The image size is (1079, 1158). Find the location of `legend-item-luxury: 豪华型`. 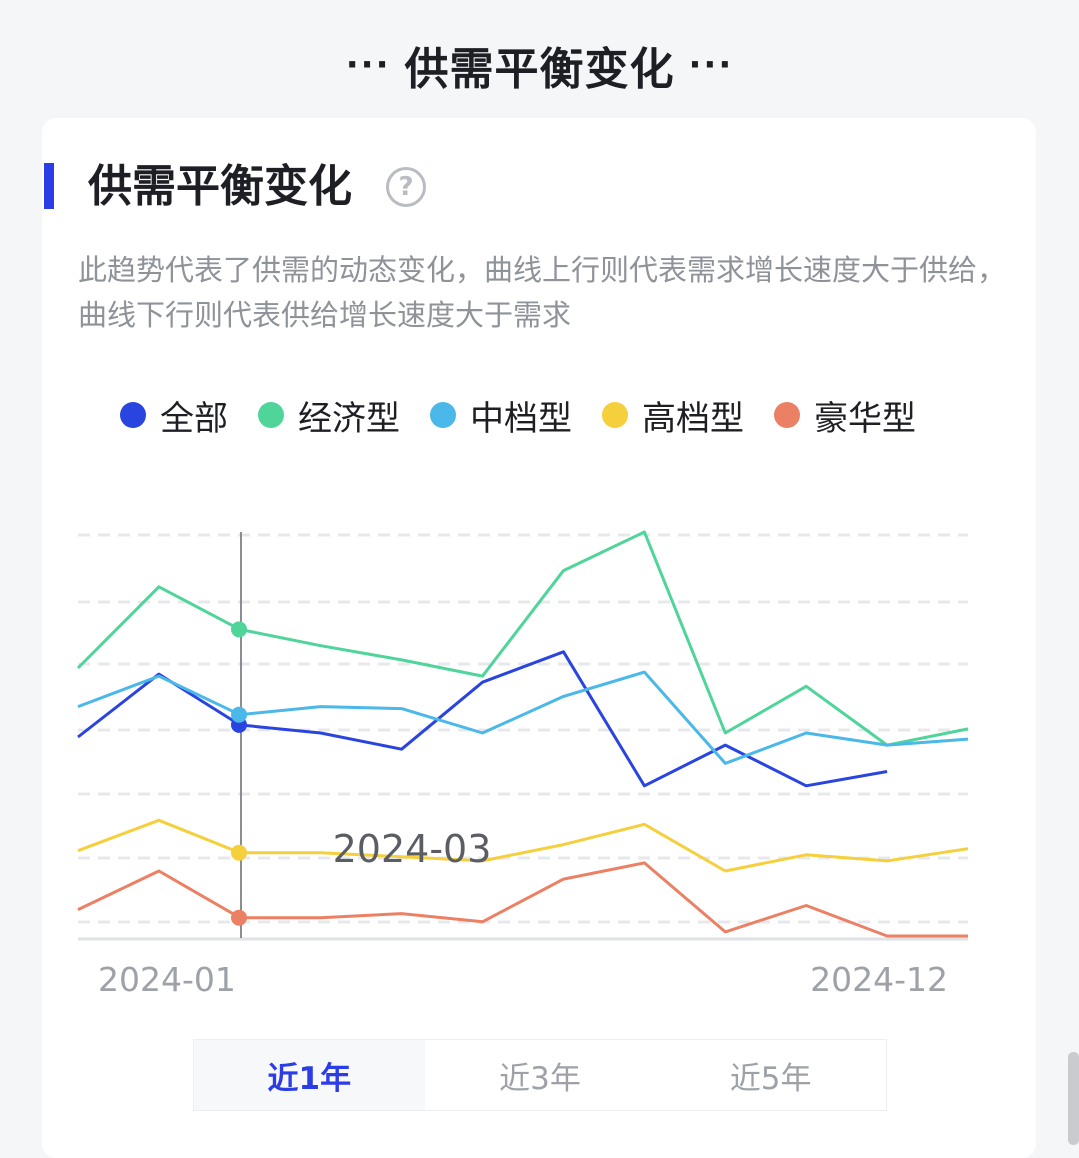

legend-item-luxury: 豪华型 is located at coordinates (845, 415).